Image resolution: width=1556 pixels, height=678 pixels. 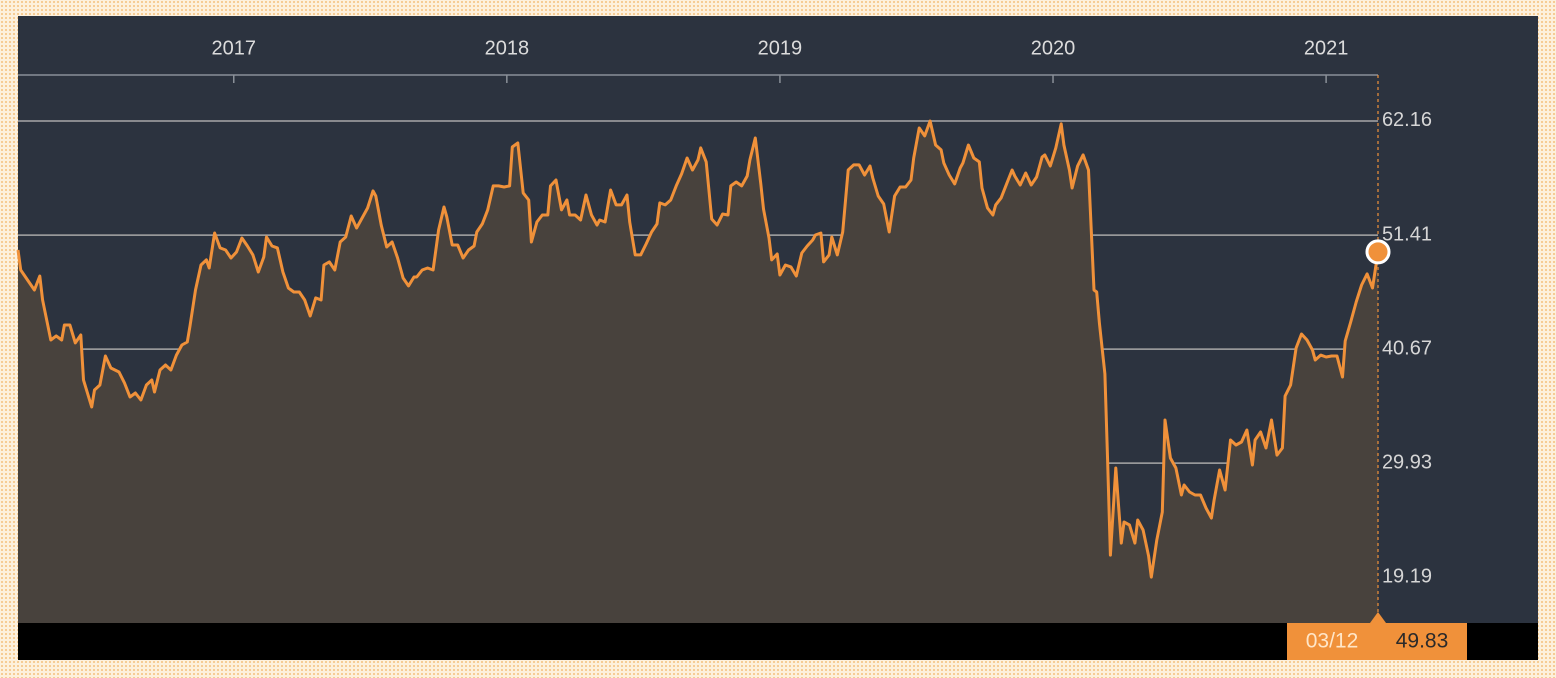 What do you see at coordinates (1378, 617) in the screenshot?
I see `last-value-pointer` at bounding box center [1378, 617].